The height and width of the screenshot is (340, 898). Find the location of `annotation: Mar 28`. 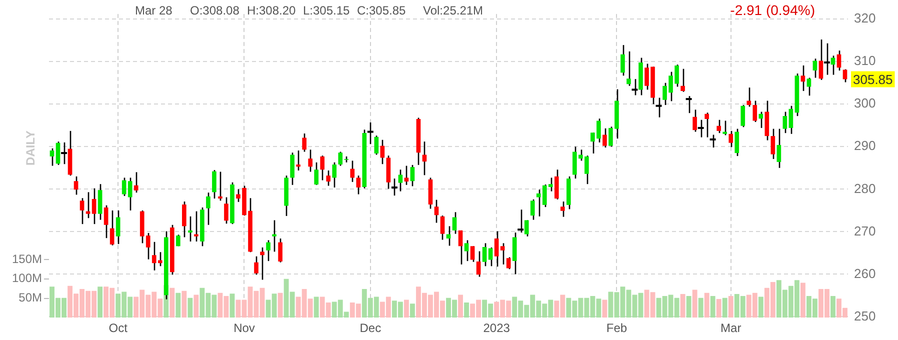

annotation: Mar 28 is located at coordinates (154, 10).